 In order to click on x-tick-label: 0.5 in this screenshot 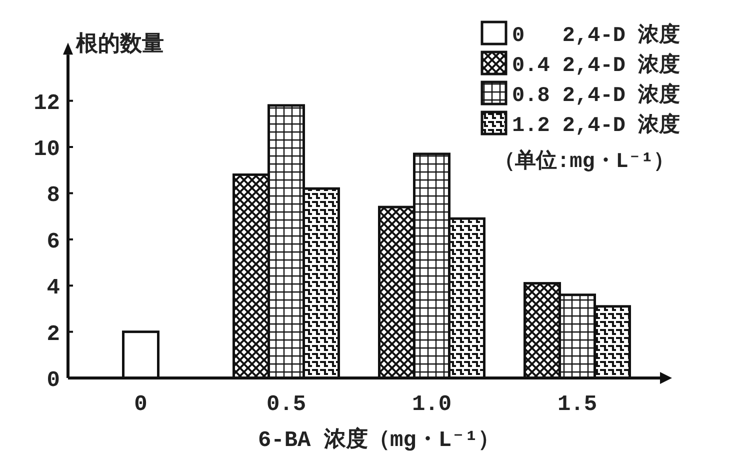, I will do `click(286, 404)`.